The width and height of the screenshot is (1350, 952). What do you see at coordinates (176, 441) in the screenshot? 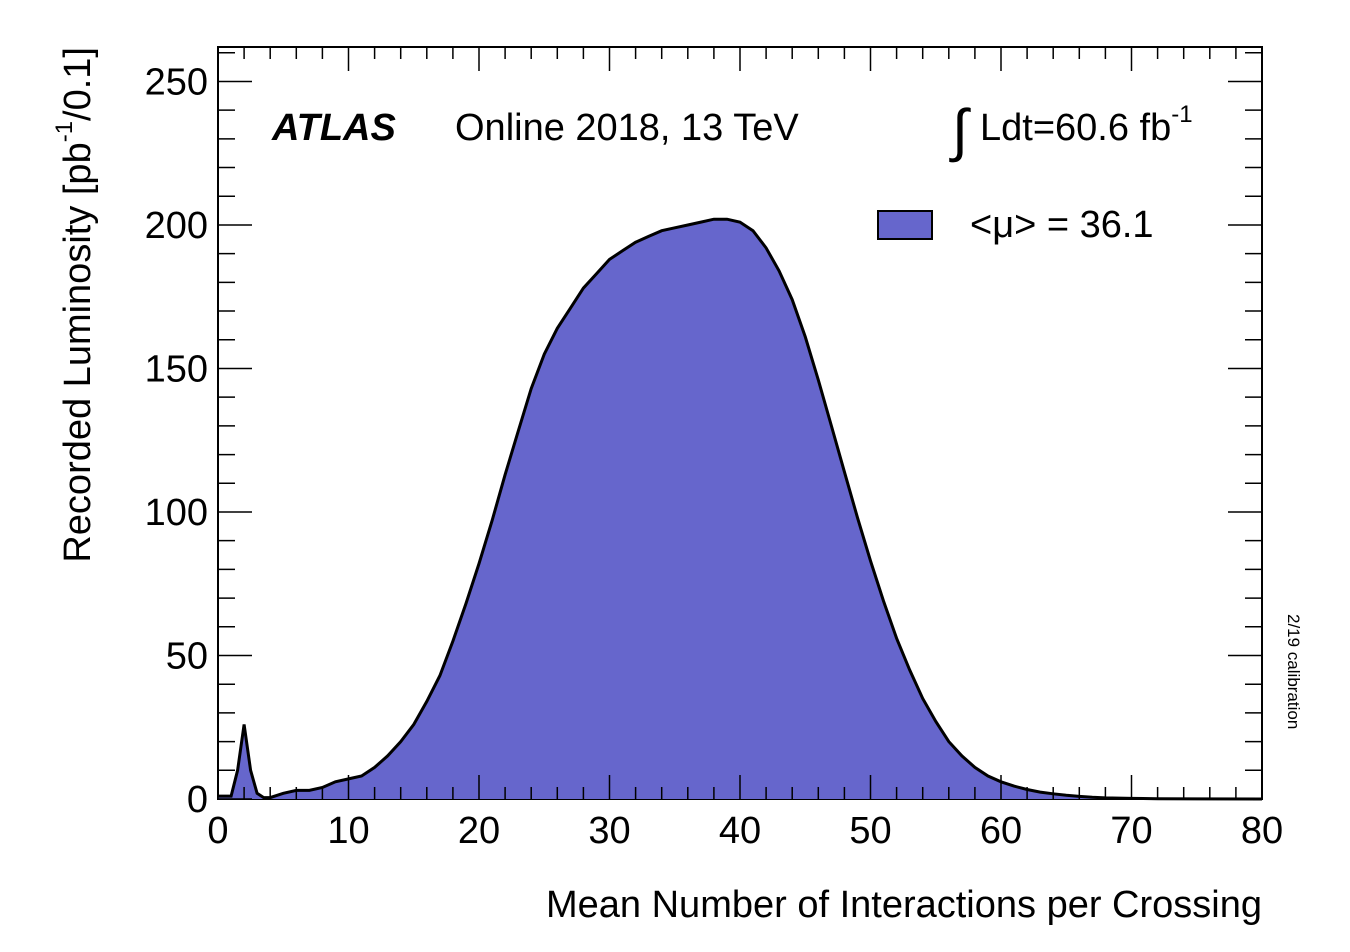
I see `y-tick-labels: 0 50 100 150 200 250` at bounding box center [176, 441].